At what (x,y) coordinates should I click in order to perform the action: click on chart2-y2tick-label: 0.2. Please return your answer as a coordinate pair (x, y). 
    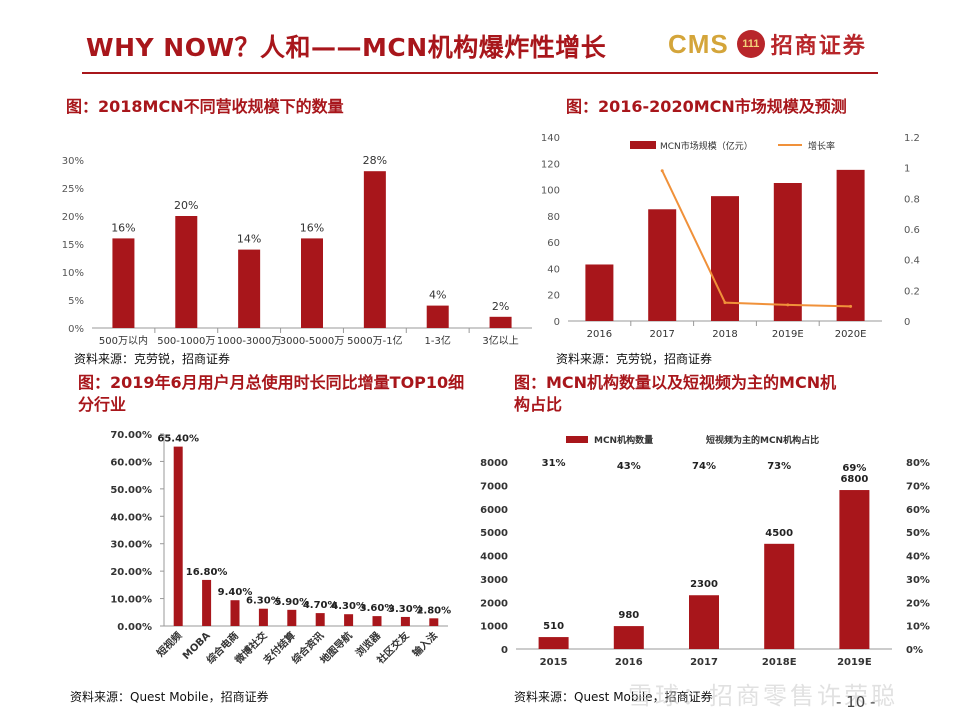
    Looking at the image, I should click on (912, 291).